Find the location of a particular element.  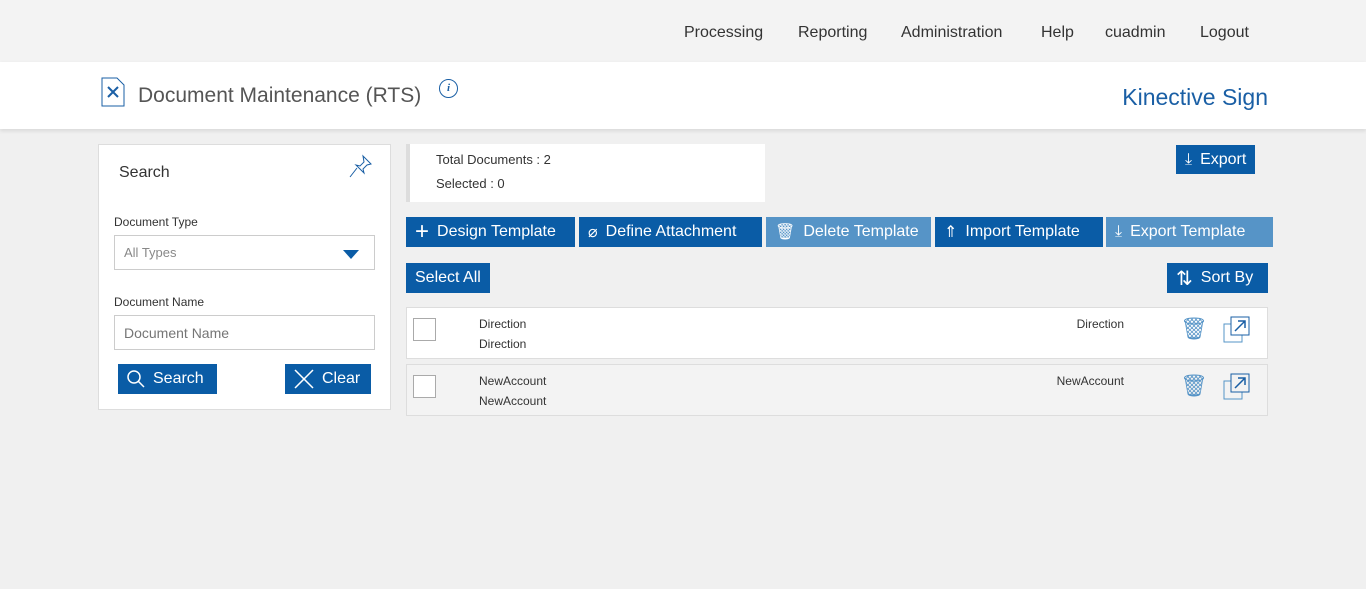

search-title: Search is located at coordinates (144, 172).